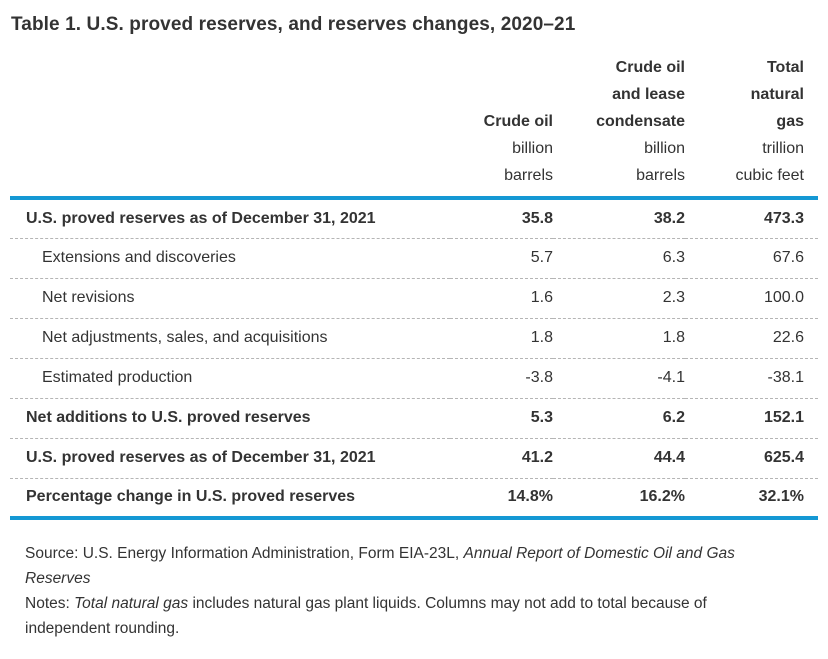 The height and width of the screenshot is (659, 828). What do you see at coordinates (230, 338) in the screenshot?
I see `row-label: Net adjustments, sales, and acquisitions` at bounding box center [230, 338].